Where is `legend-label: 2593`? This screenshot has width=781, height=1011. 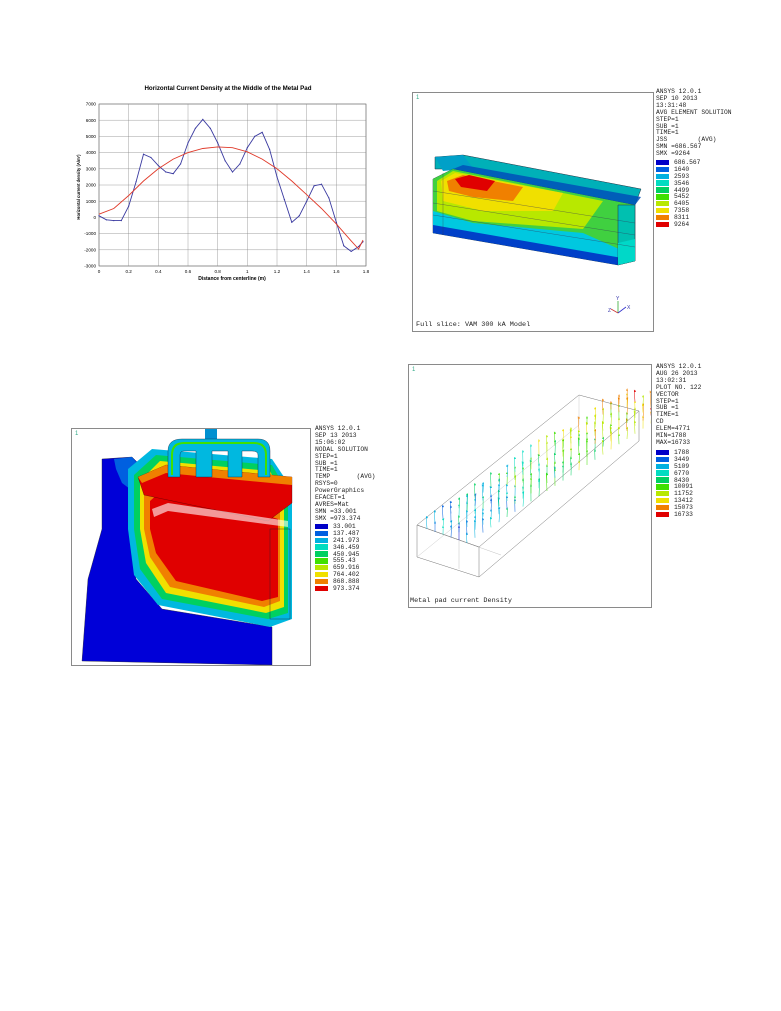 legend-label: 2593 is located at coordinates (682, 176).